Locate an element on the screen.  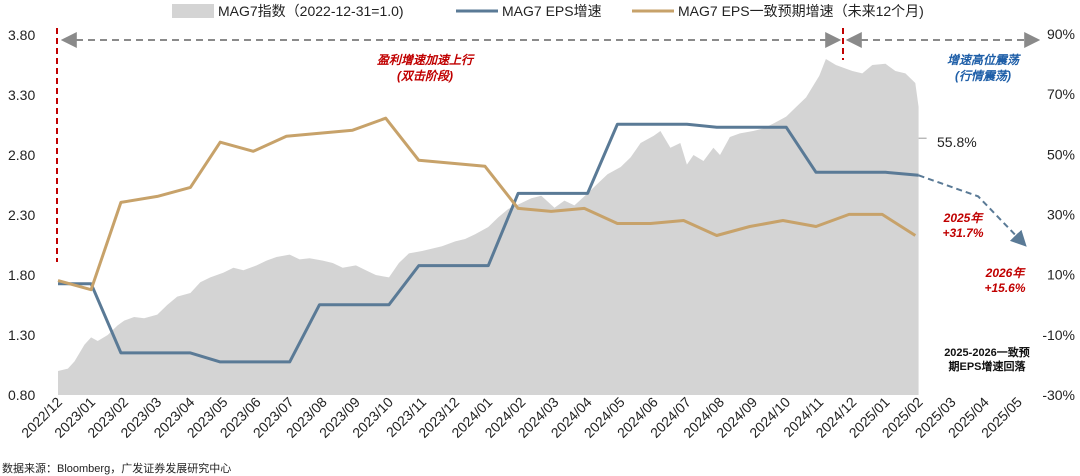
legend-index-label: MAG7指数（2022-12-31=1.0) is located at coordinates (311, 11).